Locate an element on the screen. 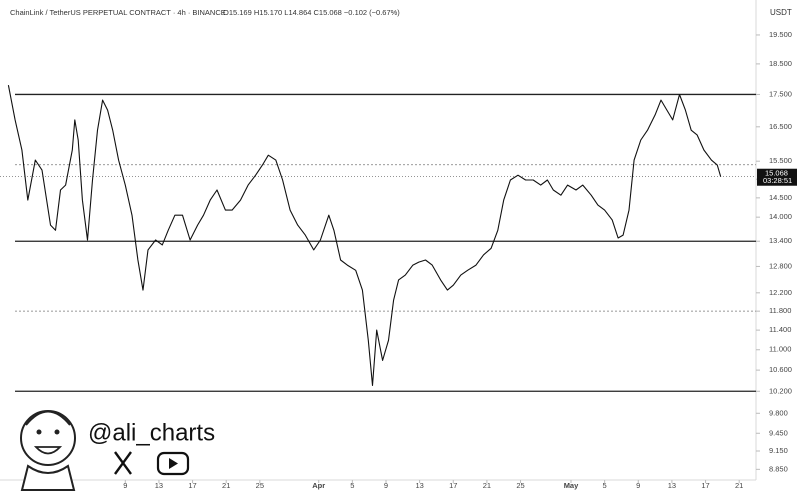  y-tick-label: 17.500 is located at coordinates (780, 93).